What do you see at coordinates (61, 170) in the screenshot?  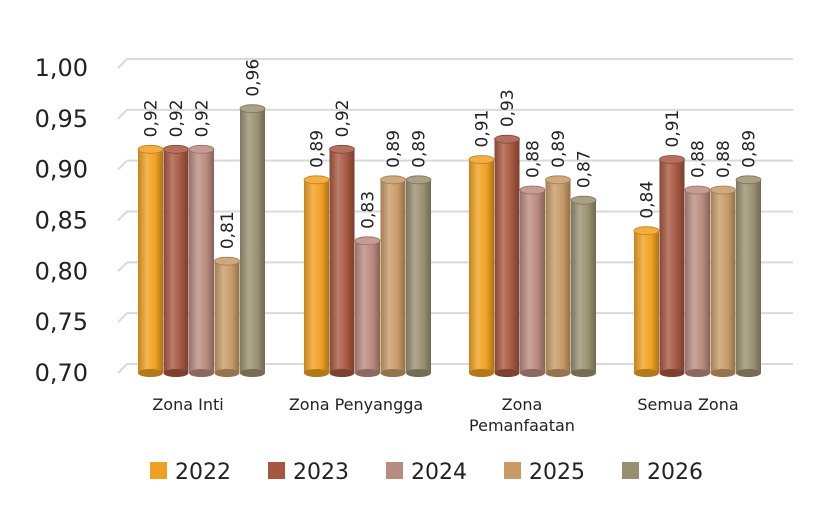 I see `y-tick-label: 0,90` at bounding box center [61, 170].